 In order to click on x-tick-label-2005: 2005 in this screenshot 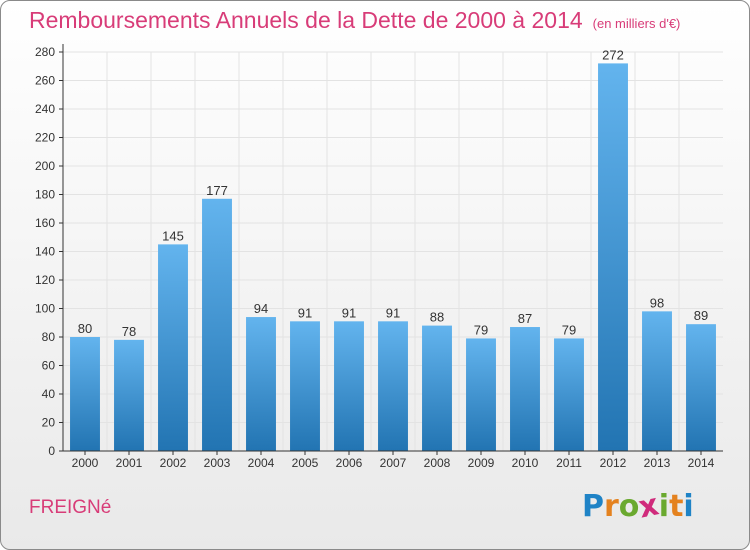, I will do `click(305, 463)`.